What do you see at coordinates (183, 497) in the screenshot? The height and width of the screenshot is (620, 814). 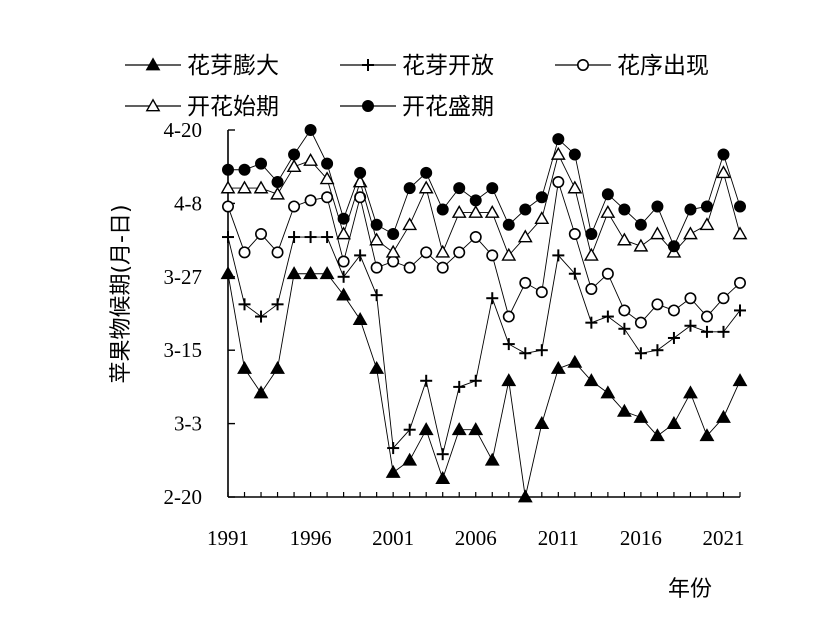 I see `y-tick-label: 2-20` at bounding box center [183, 497].